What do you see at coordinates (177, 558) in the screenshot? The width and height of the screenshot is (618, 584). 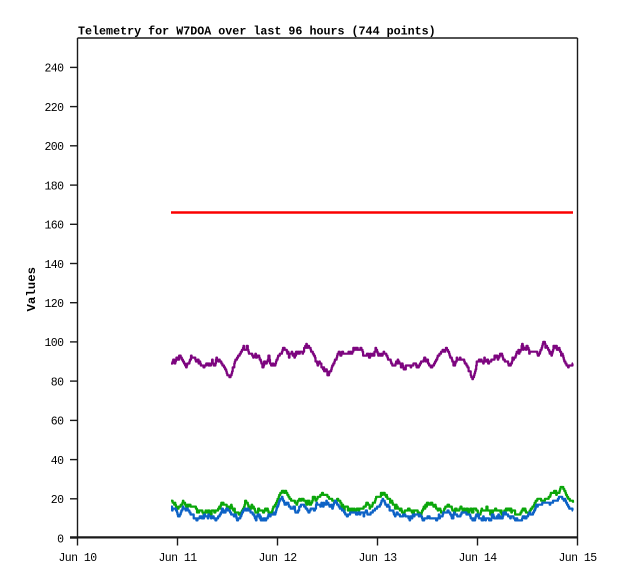 I see `svg-text: Jun 11` at bounding box center [177, 558].